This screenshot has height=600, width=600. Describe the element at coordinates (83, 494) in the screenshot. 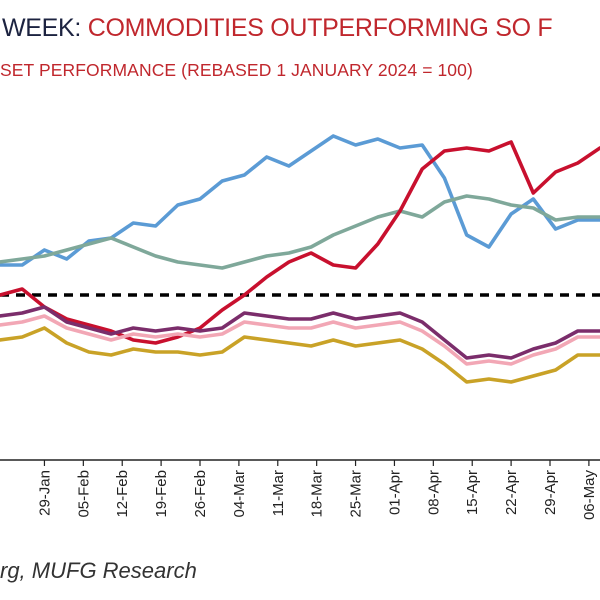

I see `x-tick-label: 05-Feb` at that location.